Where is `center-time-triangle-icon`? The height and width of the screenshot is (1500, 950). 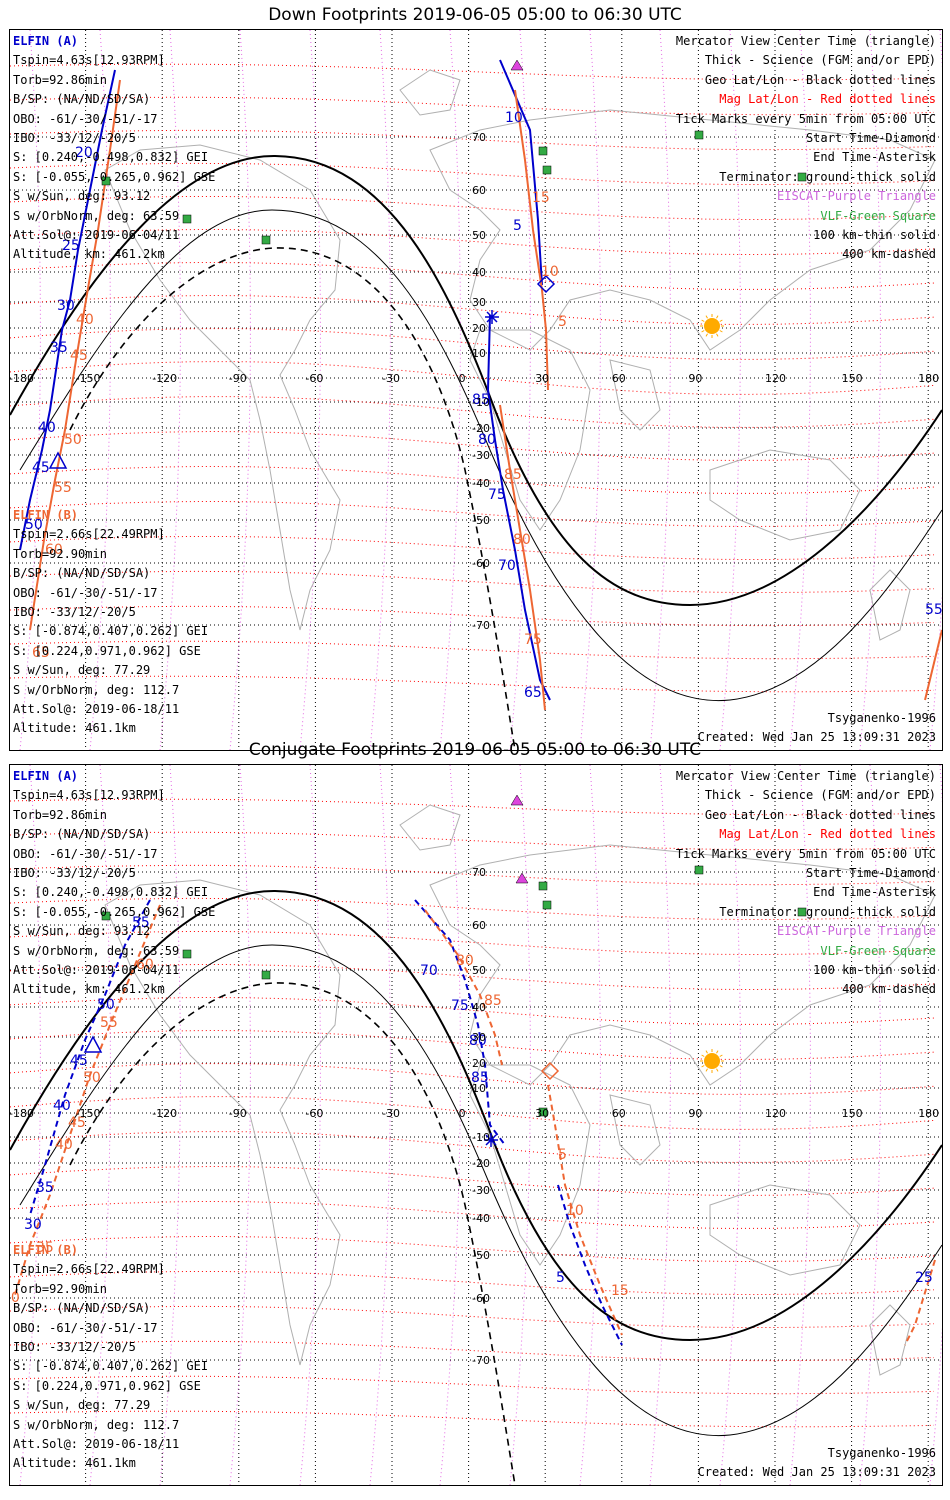 center-time-triangle-icon is located at coordinates (93, 1044).